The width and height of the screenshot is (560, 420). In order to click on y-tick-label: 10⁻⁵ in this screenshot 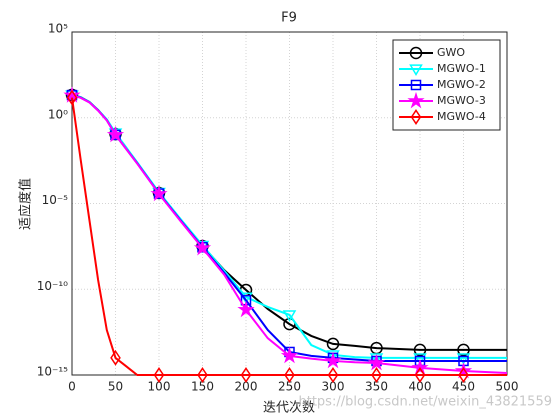, I will do `click(55, 200)`.